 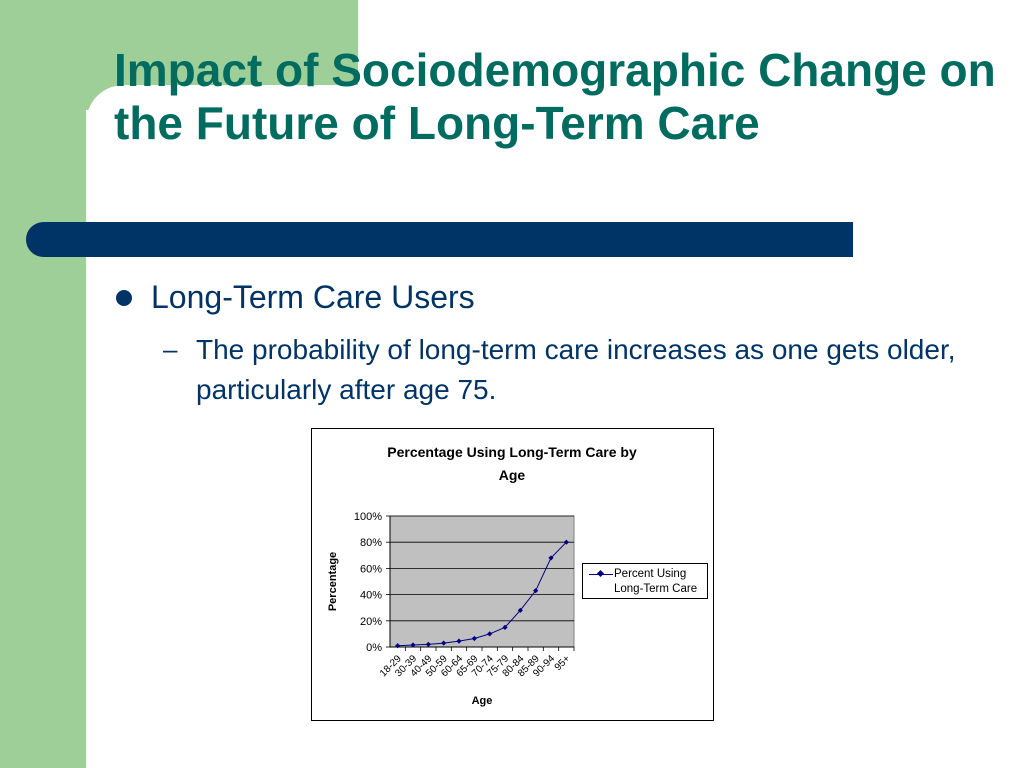 What do you see at coordinates (374, 648) in the screenshot?
I see `y-tick-label: 0%` at bounding box center [374, 648].